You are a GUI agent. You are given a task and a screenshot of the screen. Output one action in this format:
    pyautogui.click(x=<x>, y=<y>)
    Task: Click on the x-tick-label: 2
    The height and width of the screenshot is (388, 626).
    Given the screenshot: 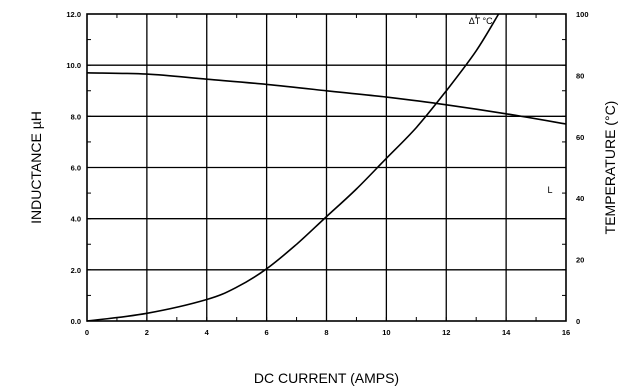 What is the action you would take?
    pyautogui.click(x=147, y=332)
    